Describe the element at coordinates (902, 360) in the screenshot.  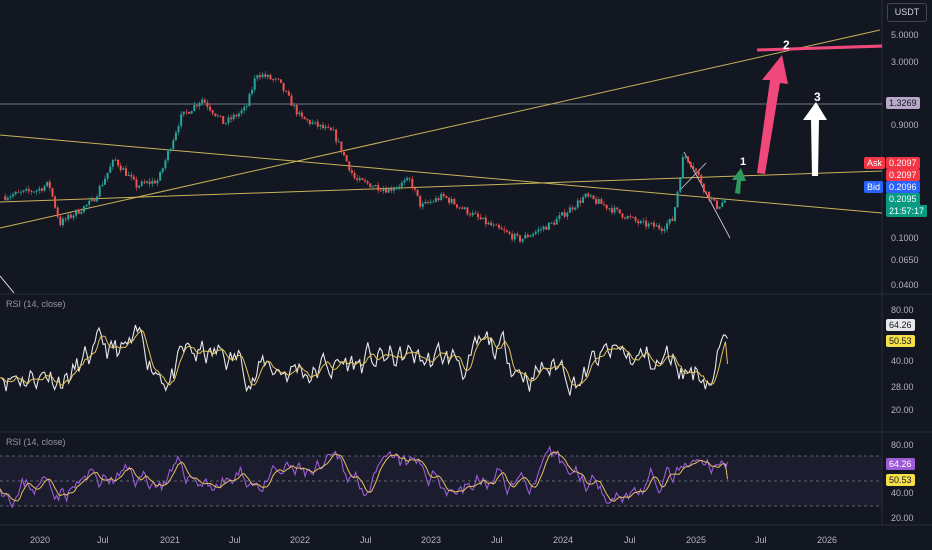
I see `rsi-axis-1: 80.00 40.00 28.00 20.00` at that location.